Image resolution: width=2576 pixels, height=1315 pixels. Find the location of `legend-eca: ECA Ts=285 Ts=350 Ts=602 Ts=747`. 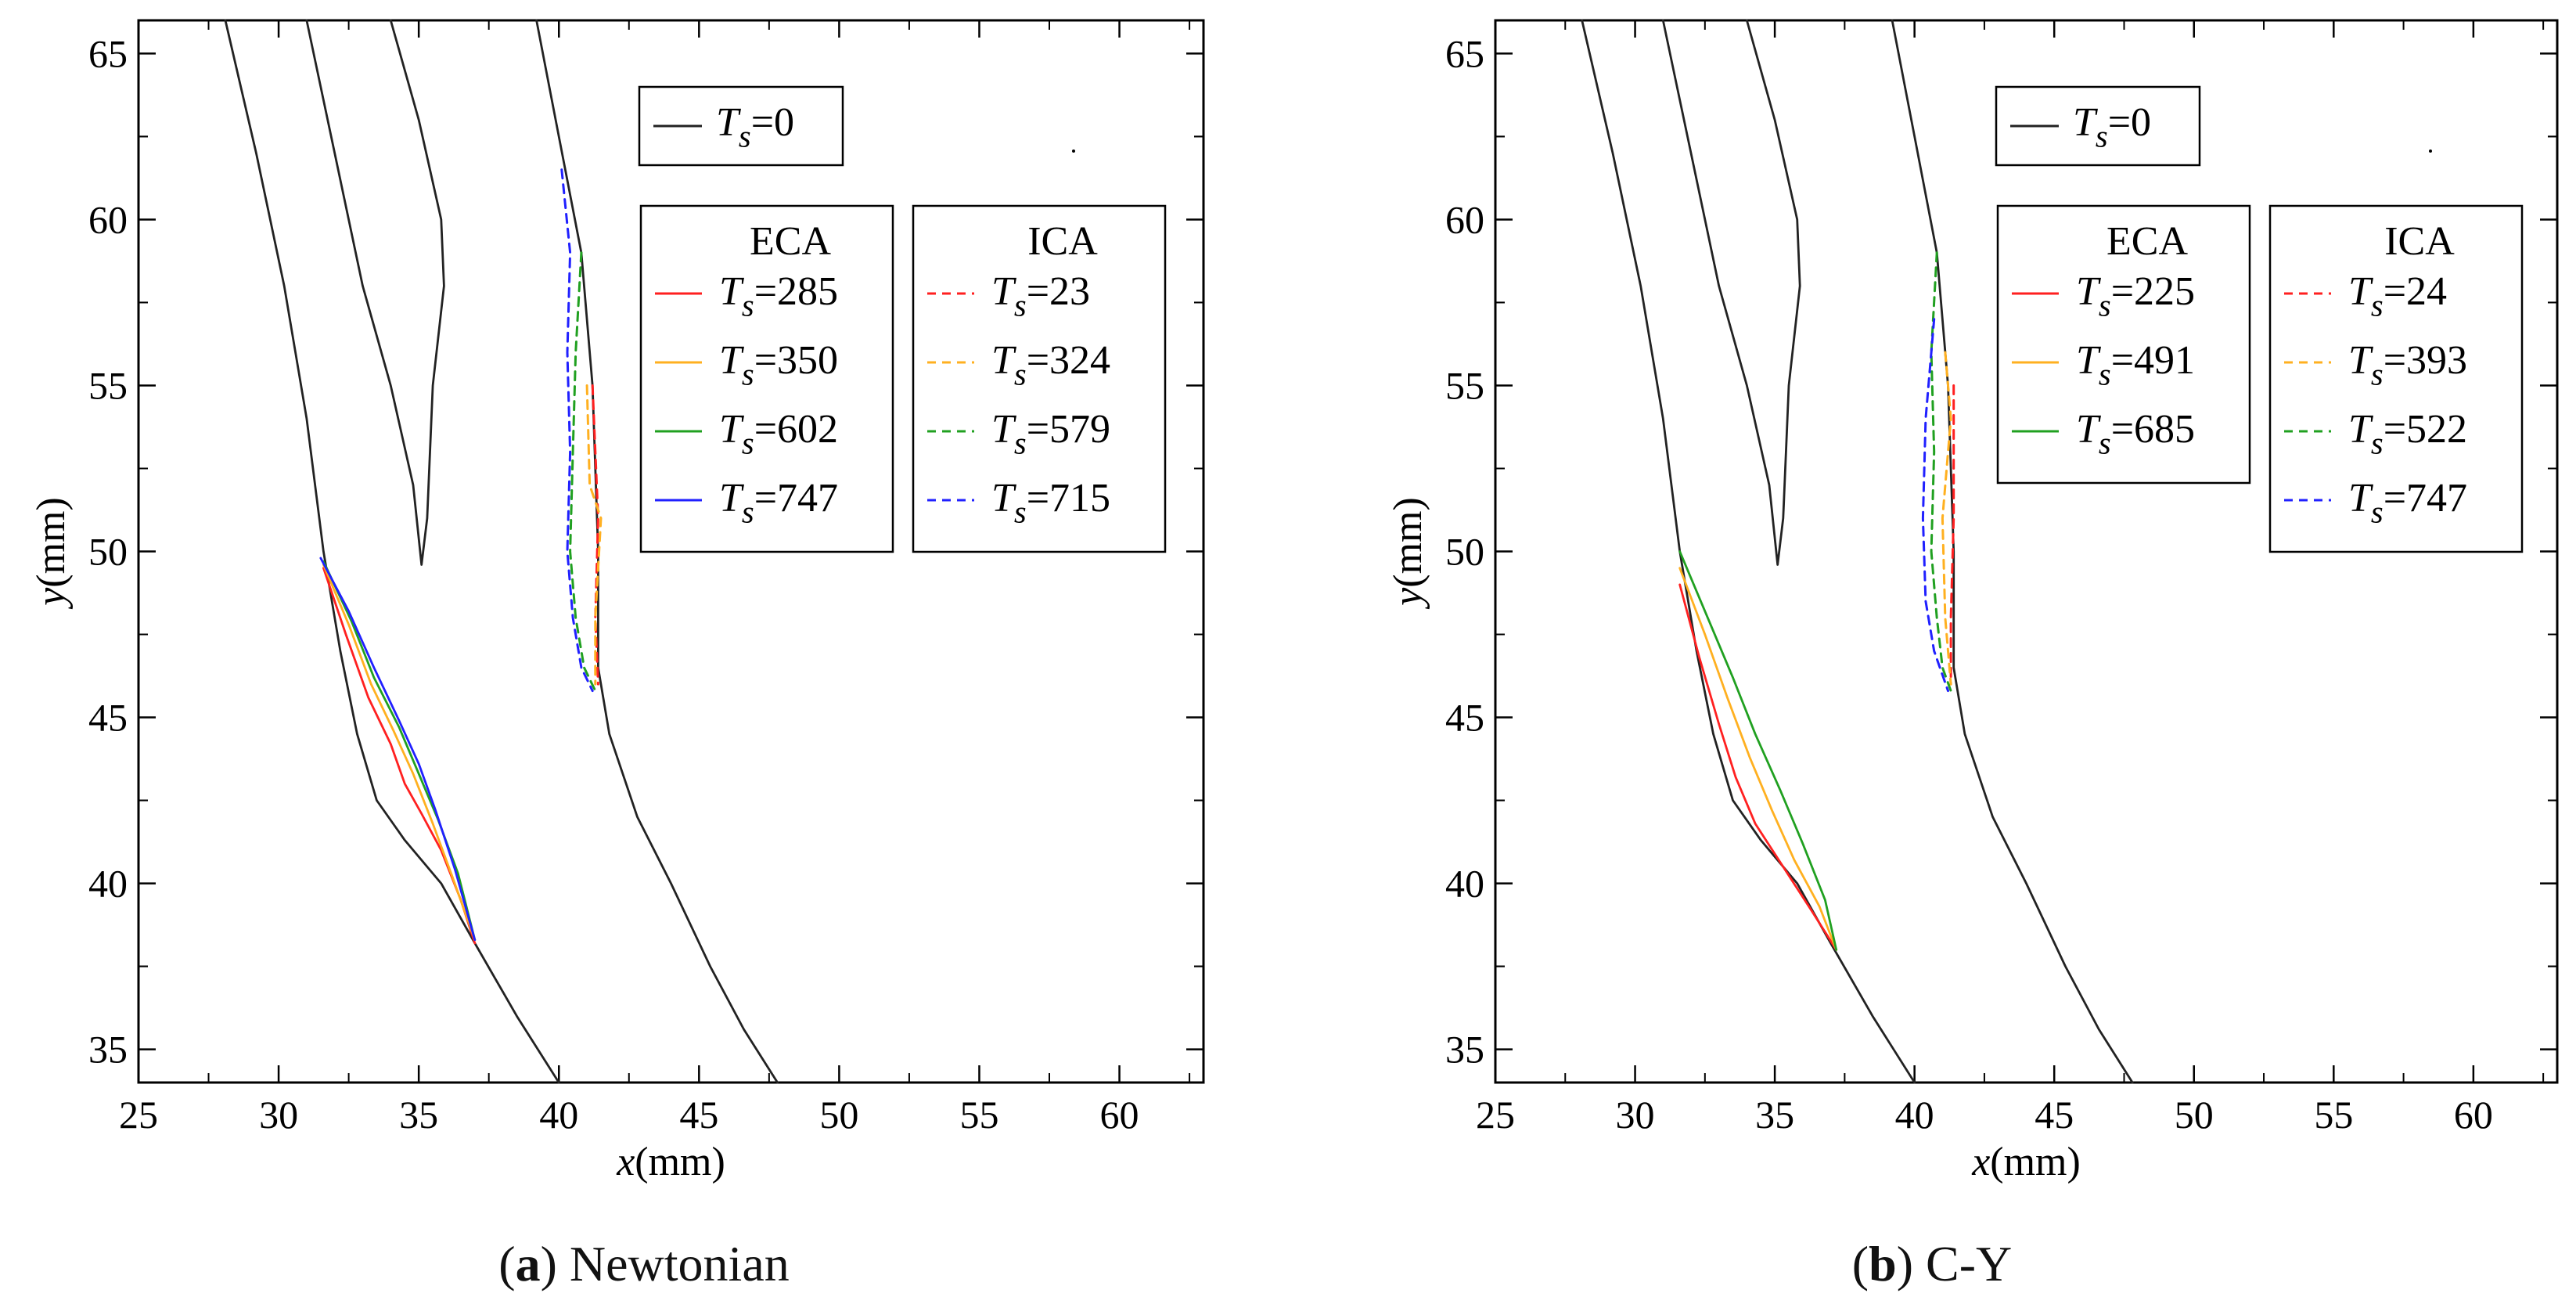

legend-eca: ECA Ts=285 Ts=350 Ts=602 Ts=747 is located at coordinates (766, 378).